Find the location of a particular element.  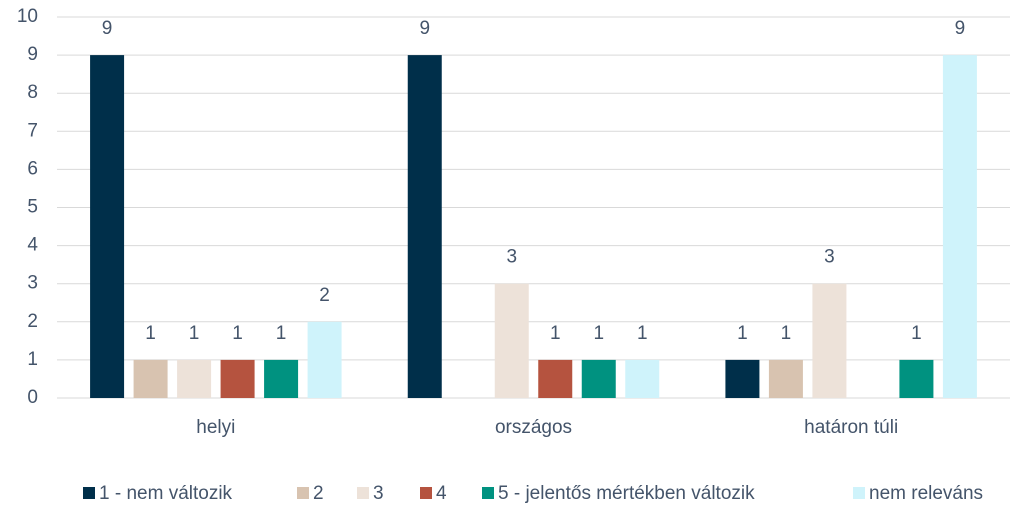

y-tick-label: 10 is located at coordinates (27, 16).